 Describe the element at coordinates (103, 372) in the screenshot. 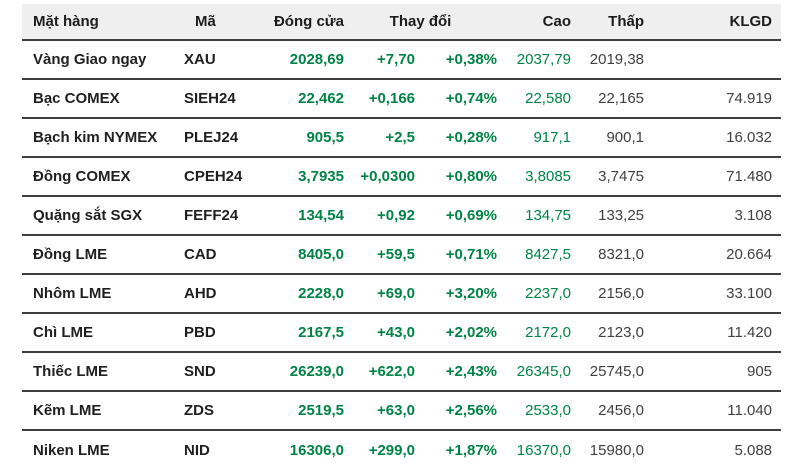

I see `item-cell: Thiếc LME` at that location.